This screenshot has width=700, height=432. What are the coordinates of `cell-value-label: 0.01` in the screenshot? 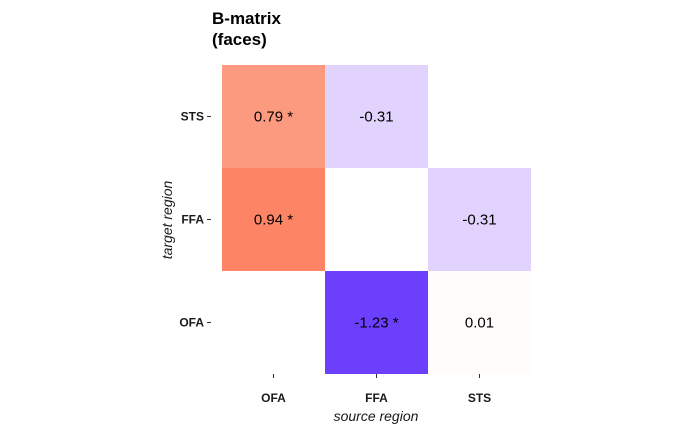 It's located at (479, 323).